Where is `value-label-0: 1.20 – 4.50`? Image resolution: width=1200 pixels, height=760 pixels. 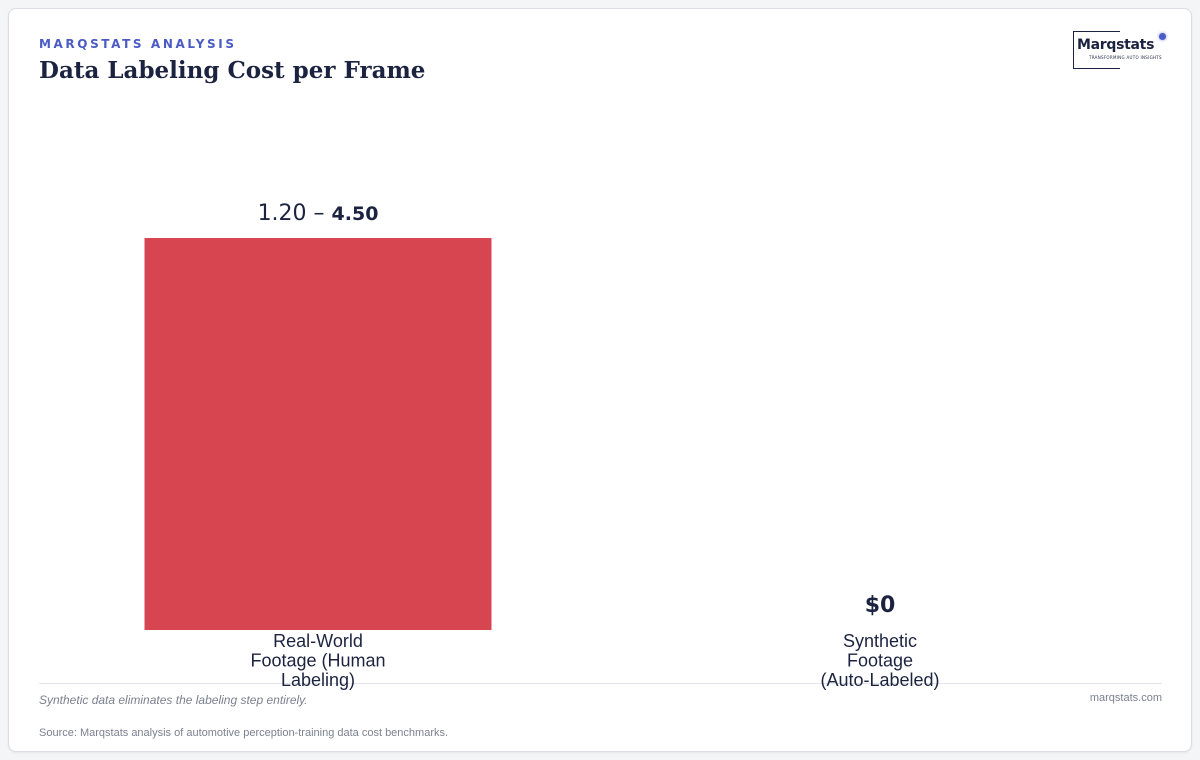
value-label-0: 1.20 – 4.50 is located at coordinates (318, 213).